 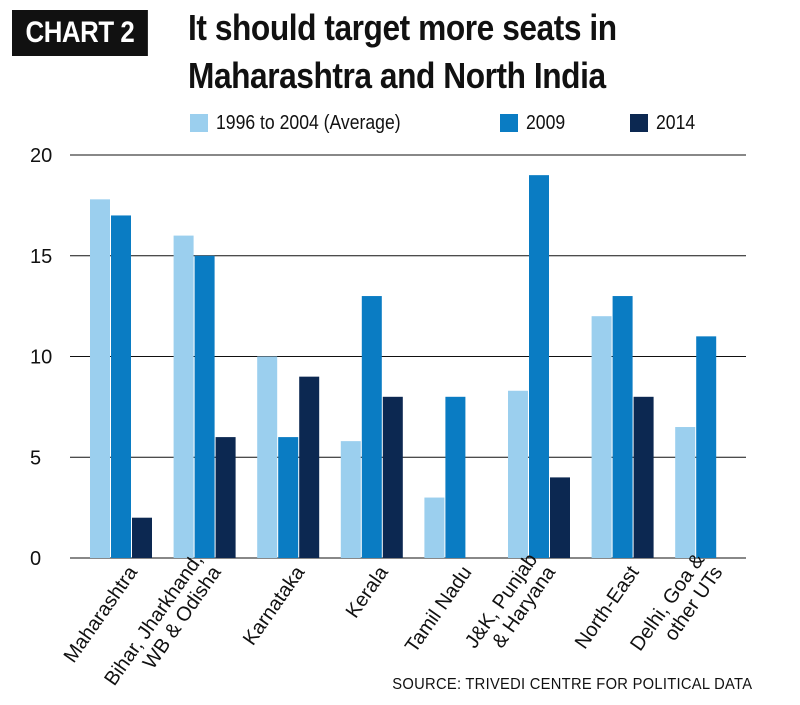 I want to click on y-tick-label-10: 10, so click(x=41, y=358).